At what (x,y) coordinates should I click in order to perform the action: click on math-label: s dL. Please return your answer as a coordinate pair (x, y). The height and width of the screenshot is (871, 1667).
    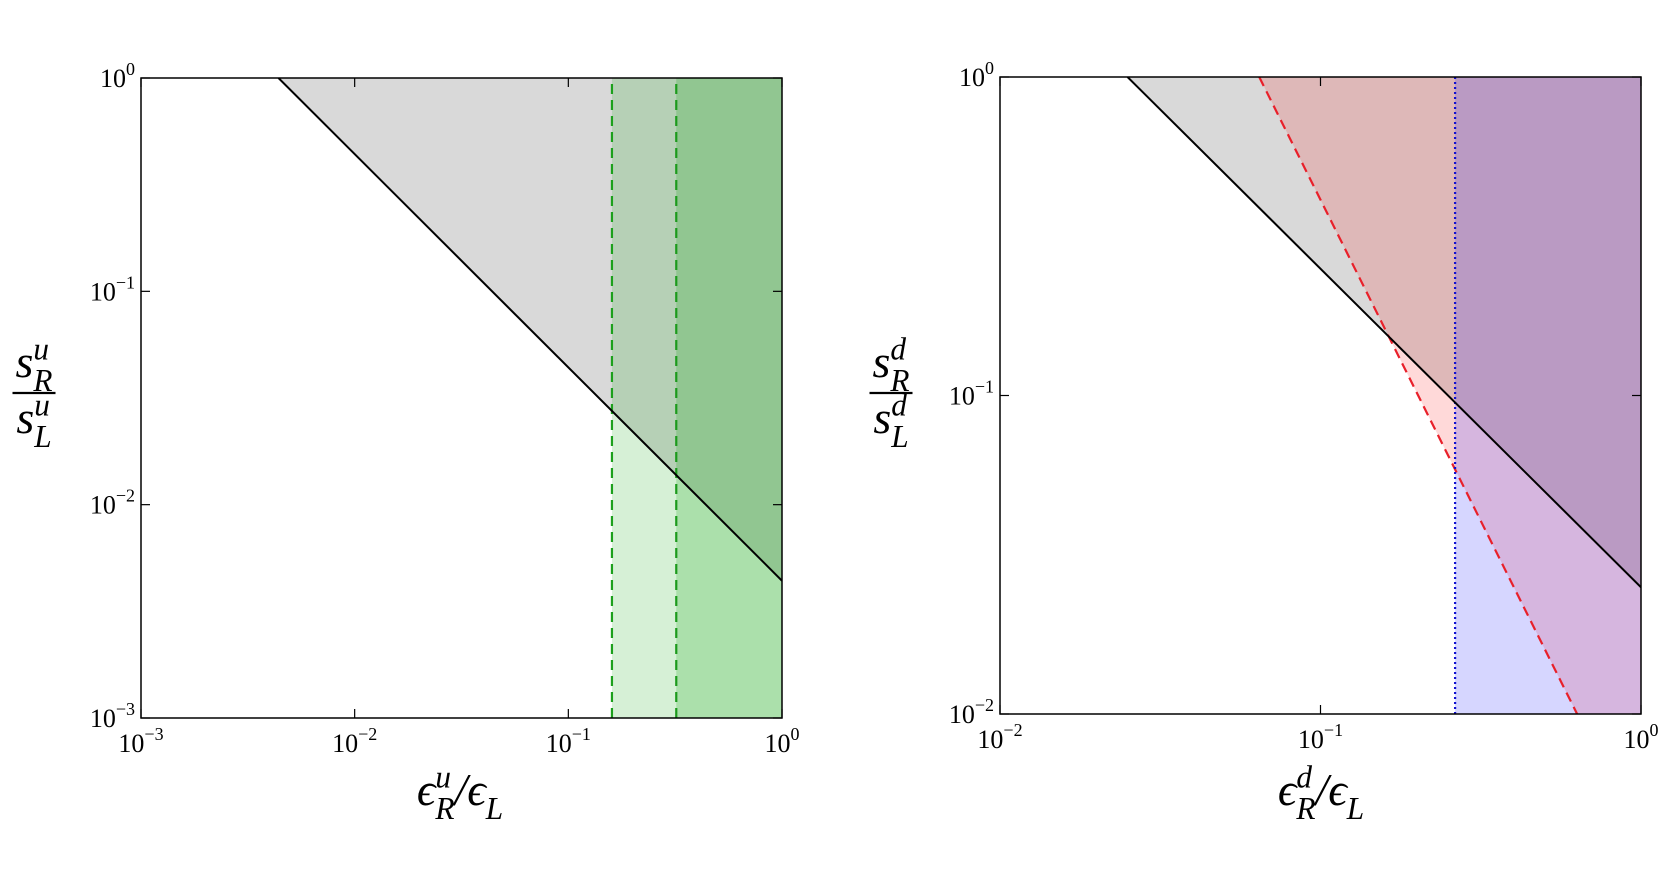
    Looking at the image, I should click on (890, 421).